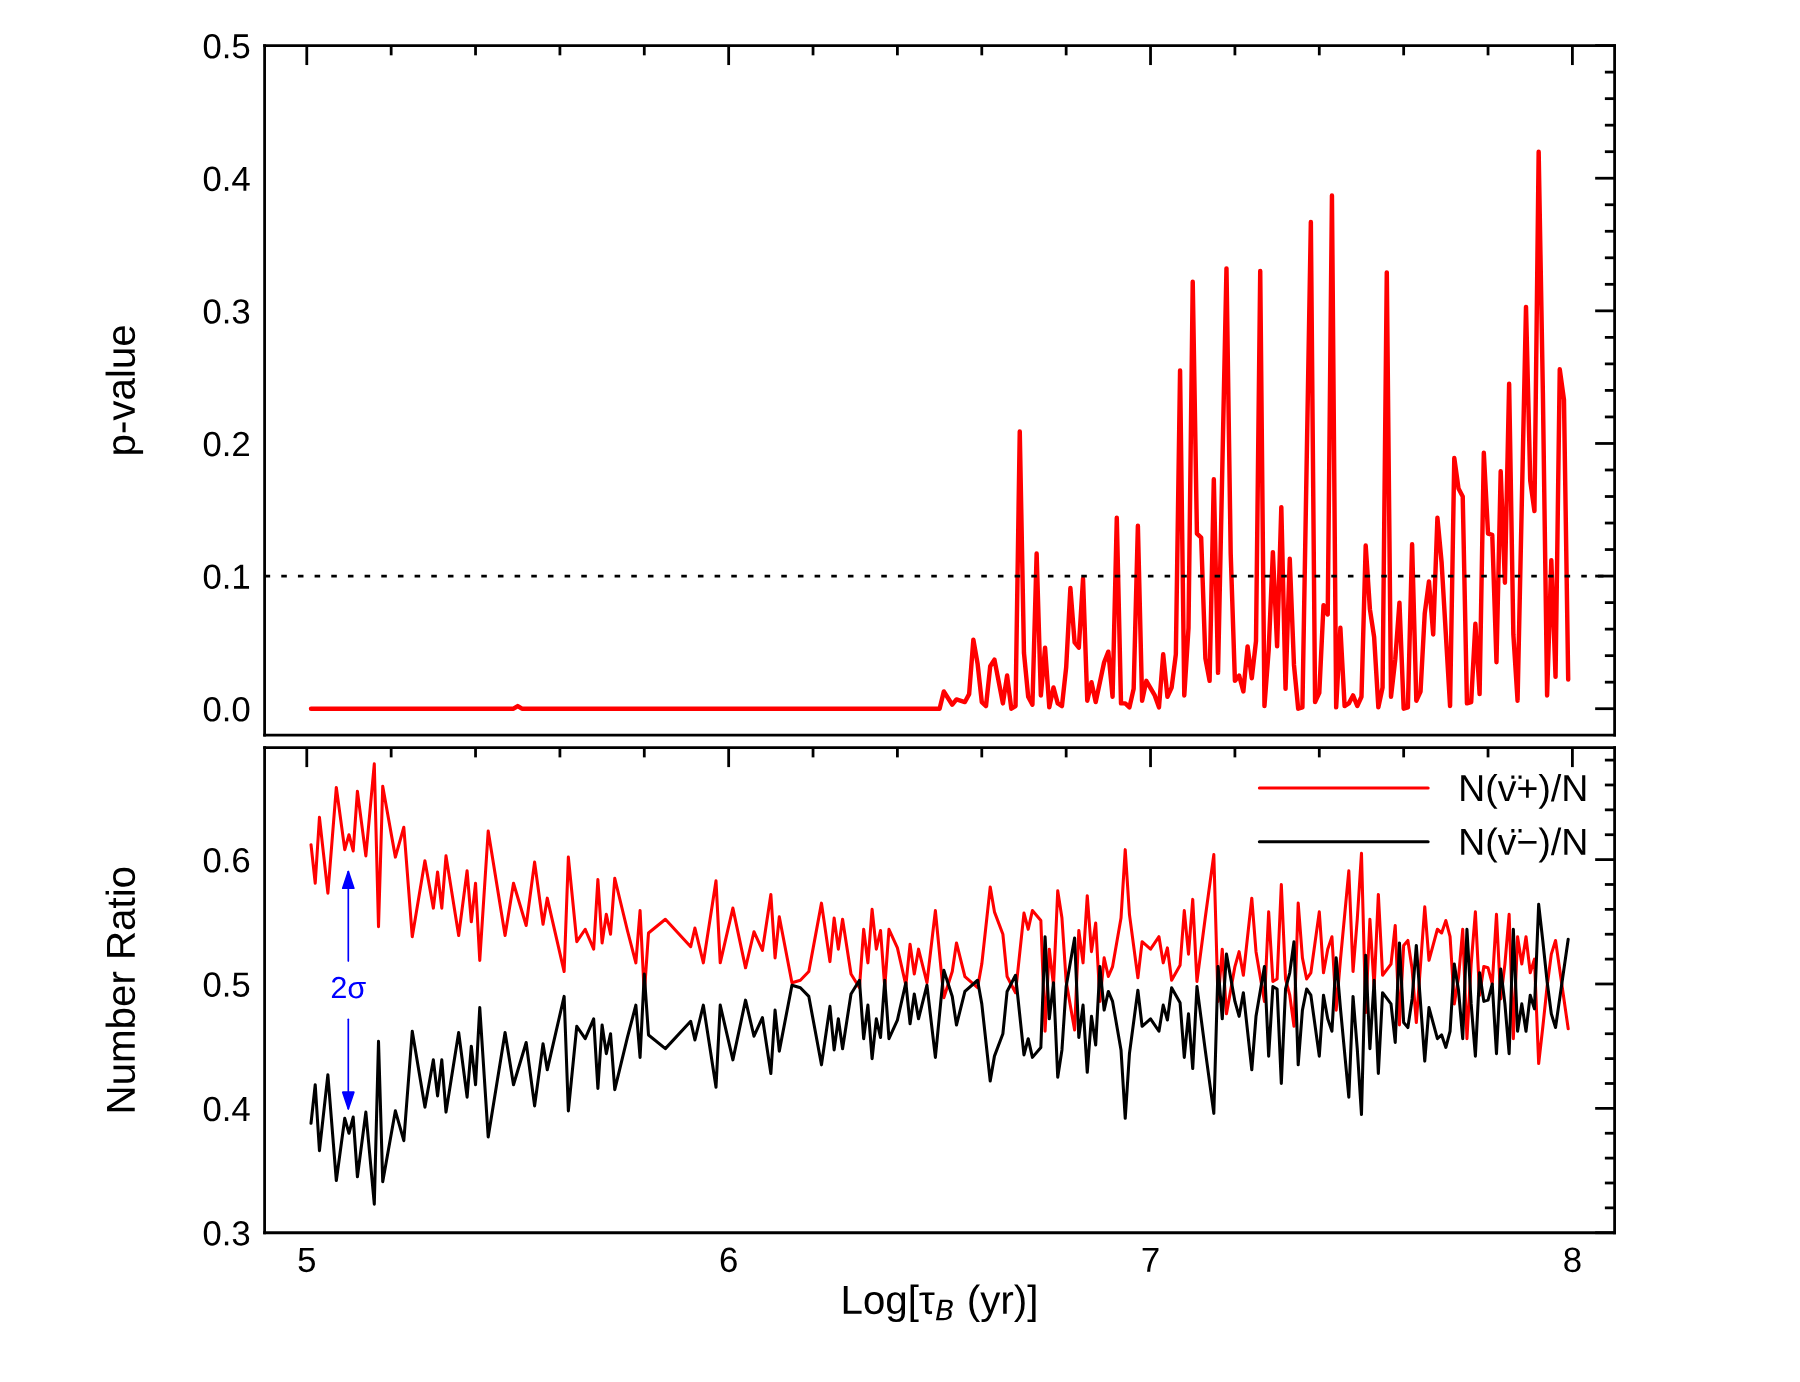  What do you see at coordinates (226, 576) in the screenshot?
I see `y-tick-label: 0.1` at bounding box center [226, 576].